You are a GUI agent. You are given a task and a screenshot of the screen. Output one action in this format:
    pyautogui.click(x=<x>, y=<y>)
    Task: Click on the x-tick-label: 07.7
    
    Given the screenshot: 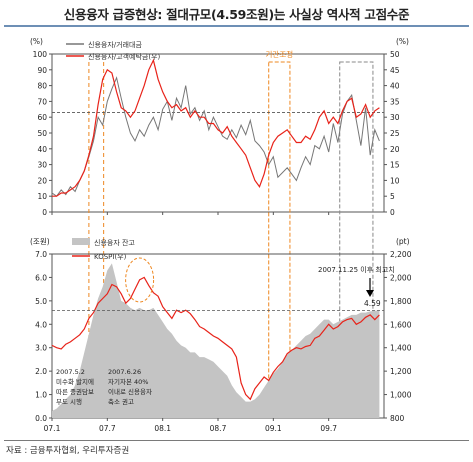 What is the action you would take?
    pyautogui.click(x=107, y=428)
    